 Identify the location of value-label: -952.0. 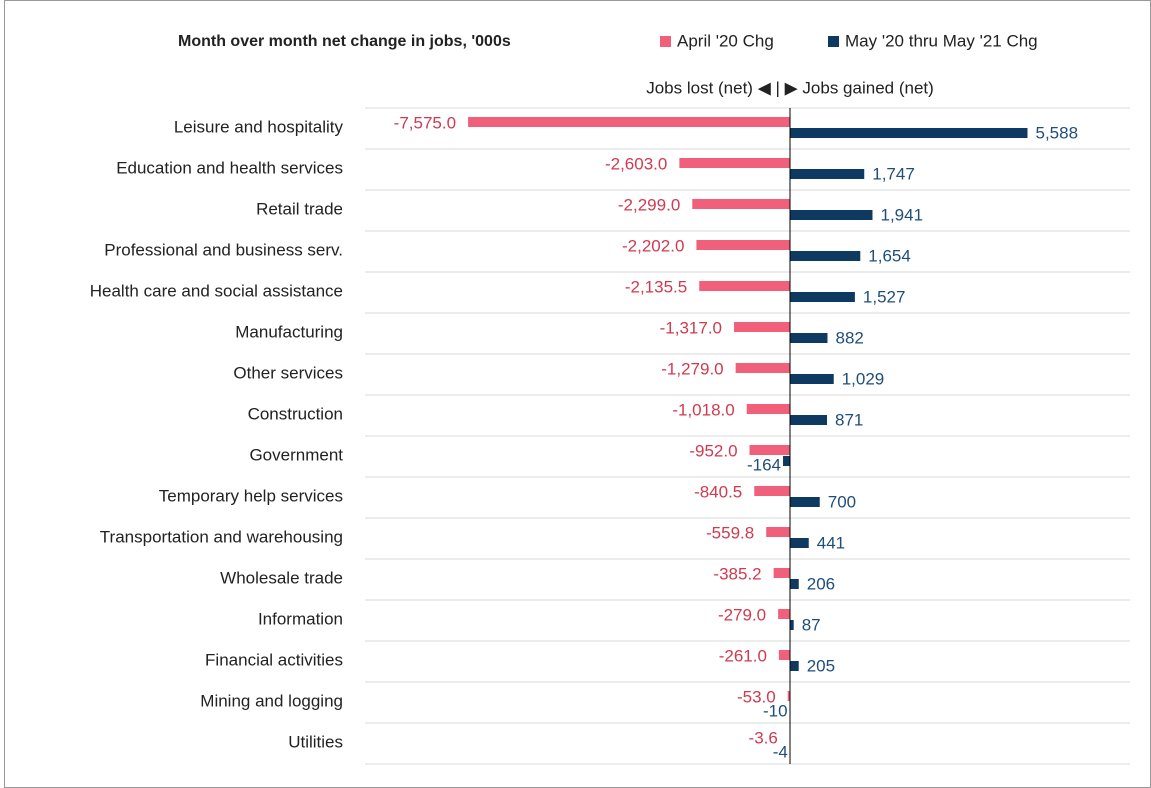
(713, 450).